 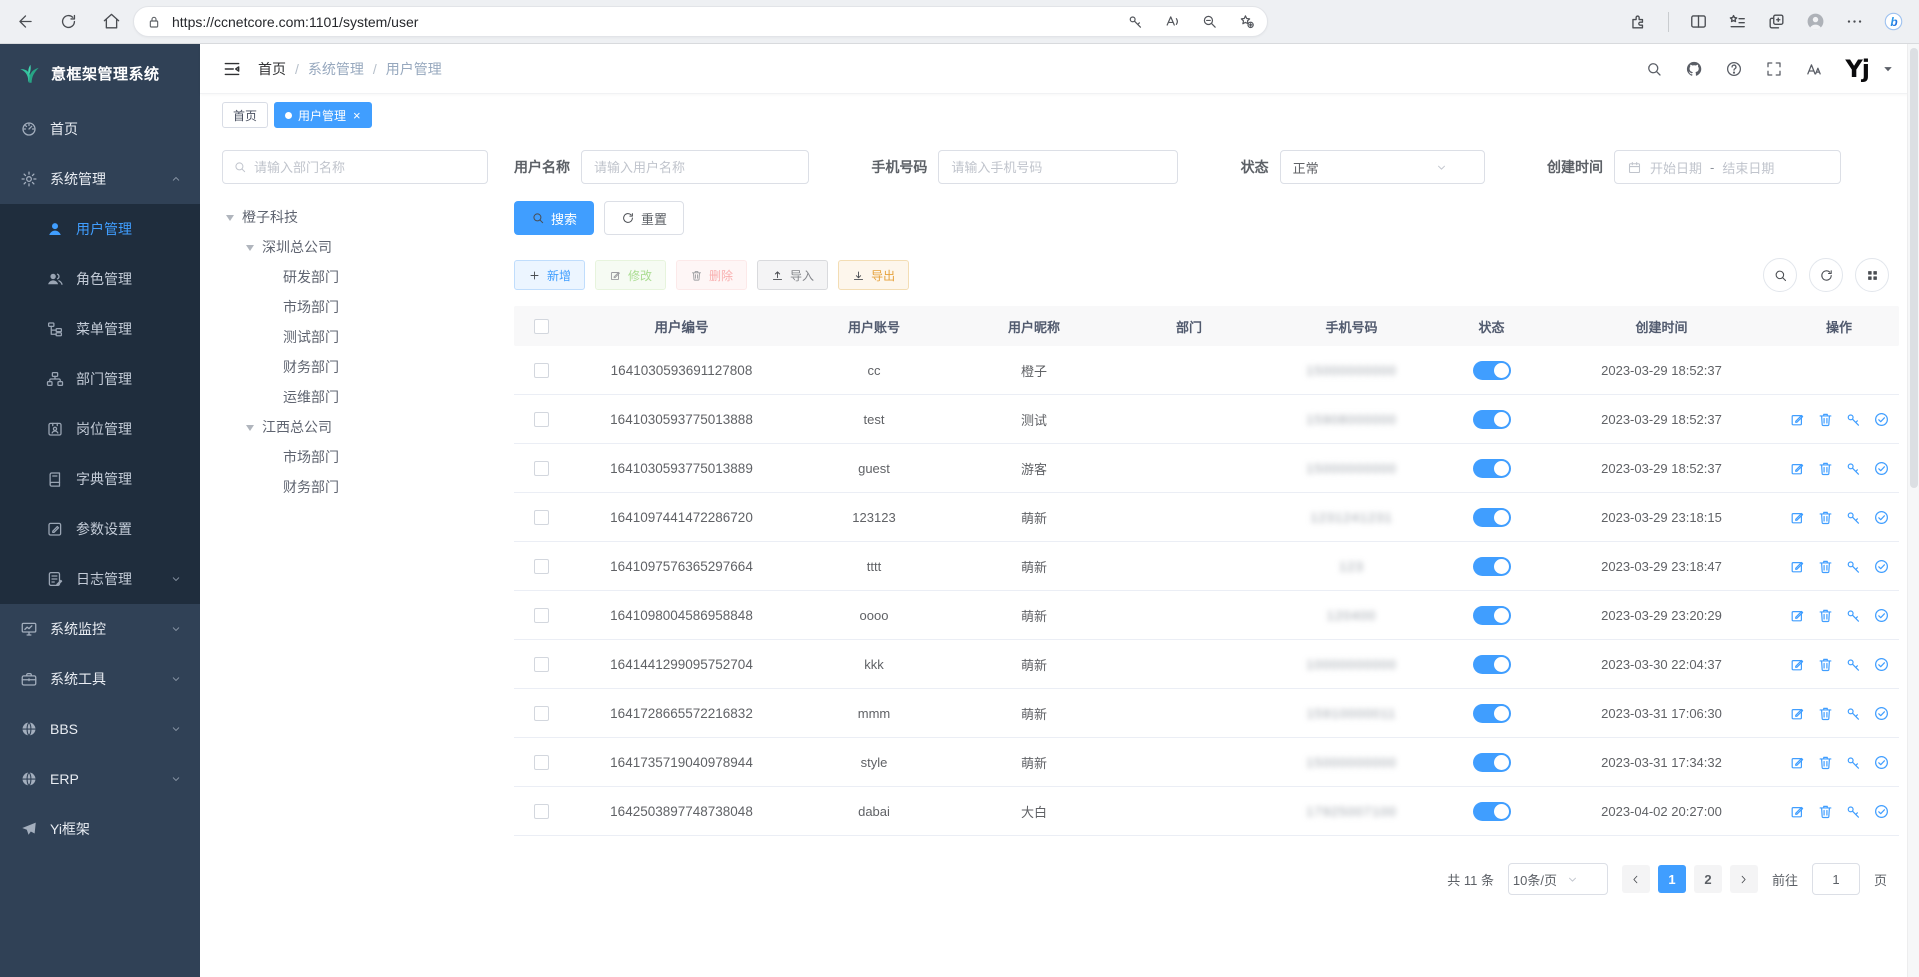 I want to click on collapse-menu-icon, so click(x=232, y=69).